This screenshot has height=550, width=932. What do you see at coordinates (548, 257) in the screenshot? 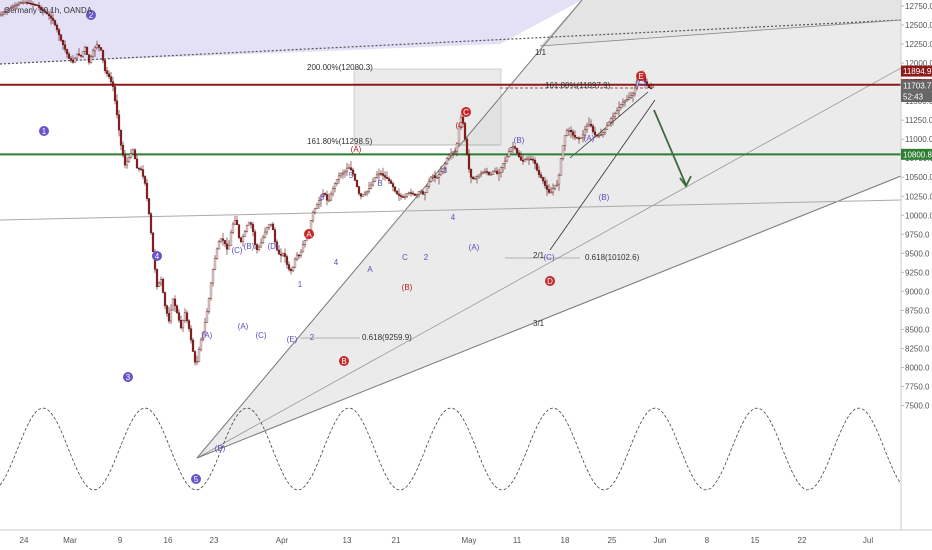
I see `wave-label: (C)` at bounding box center [548, 257].